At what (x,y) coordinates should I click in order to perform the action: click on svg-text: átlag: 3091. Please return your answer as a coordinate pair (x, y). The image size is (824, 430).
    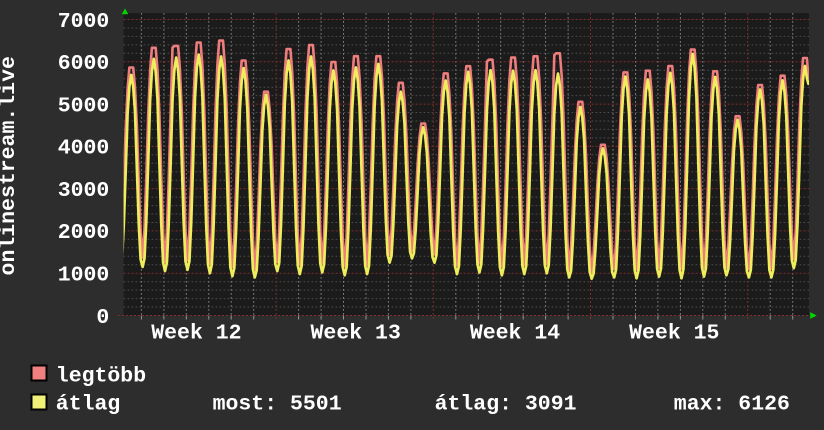
    Looking at the image, I should click on (506, 405).